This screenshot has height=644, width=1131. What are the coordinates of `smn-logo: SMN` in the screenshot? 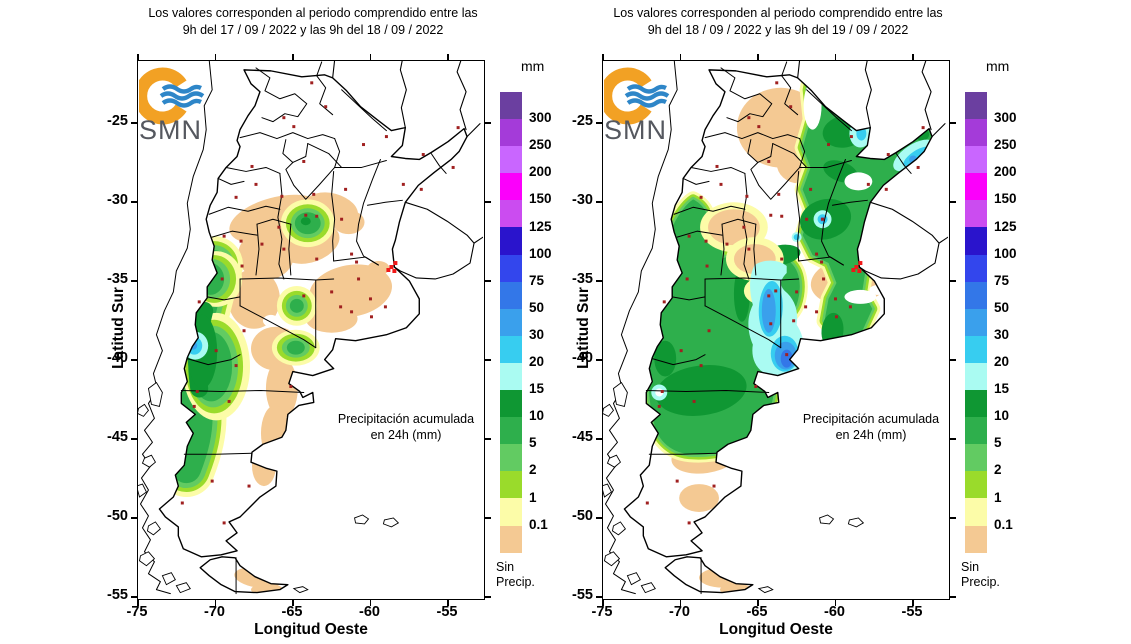 It's located at (637, 105).